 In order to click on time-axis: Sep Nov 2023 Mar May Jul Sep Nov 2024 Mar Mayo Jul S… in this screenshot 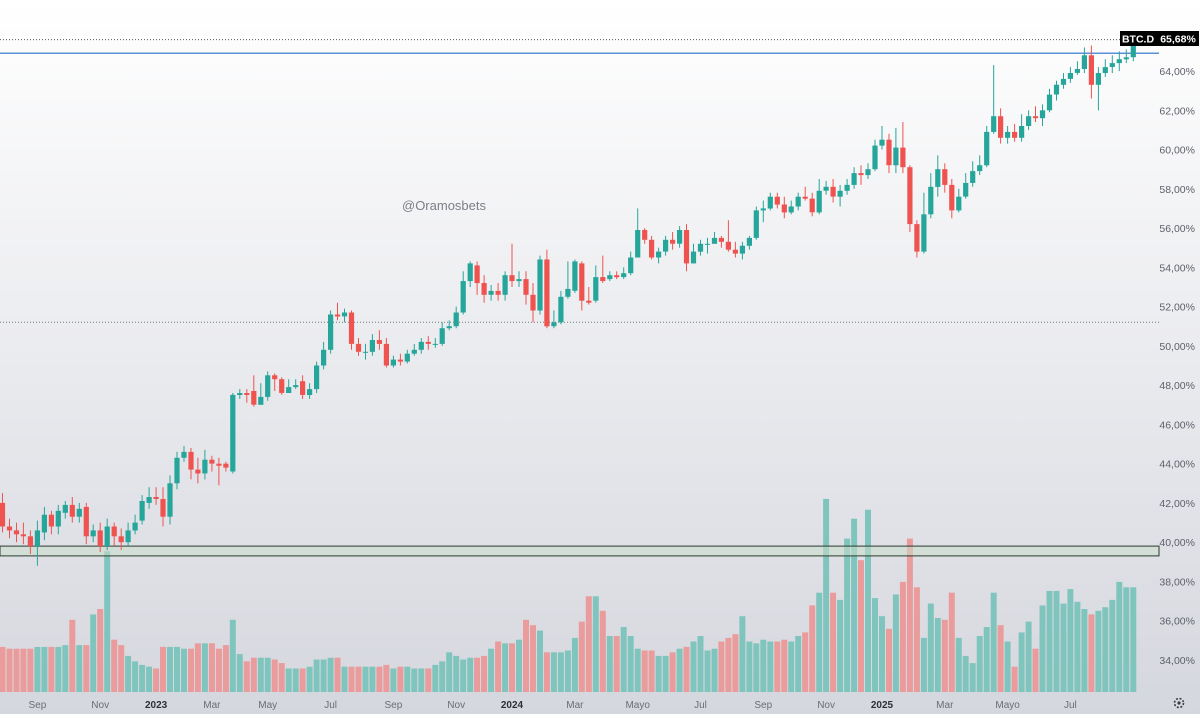, I will do `click(553, 705)`.